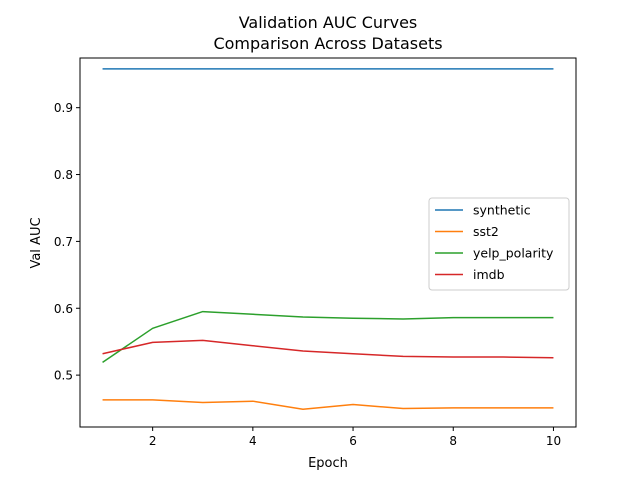 The width and height of the screenshot is (640, 480). I want to click on x-tick-label: 10, so click(553, 441).